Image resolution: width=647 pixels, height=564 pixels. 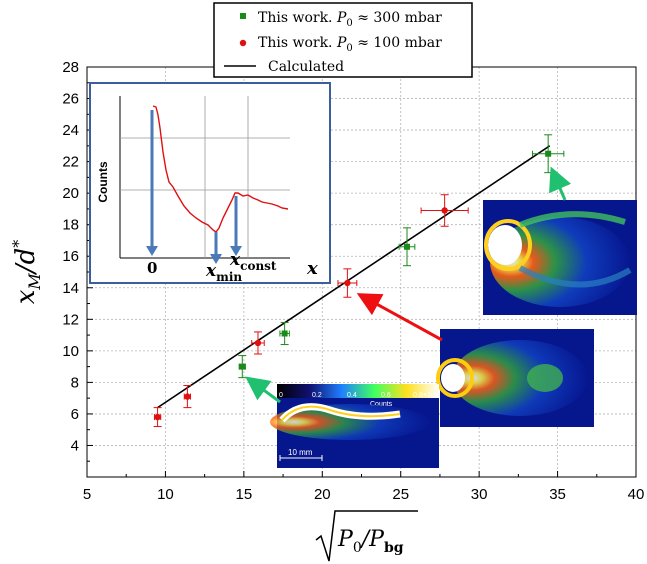 I want to click on y-tick-label: 20, so click(x=70, y=193).